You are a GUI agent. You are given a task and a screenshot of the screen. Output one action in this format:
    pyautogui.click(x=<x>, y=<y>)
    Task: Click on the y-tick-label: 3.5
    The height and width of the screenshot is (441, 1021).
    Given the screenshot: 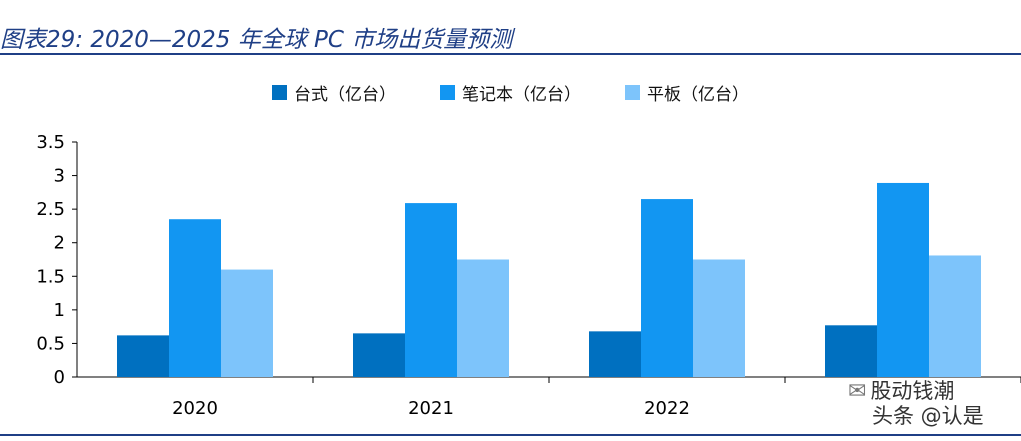 What is the action you would take?
    pyautogui.click(x=50, y=142)
    